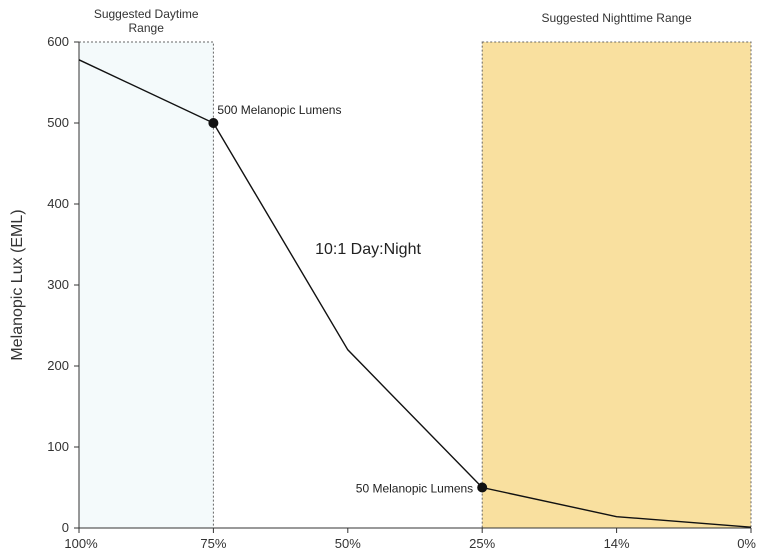  What do you see at coordinates (58, 446) in the screenshot?
I see `y-tick-label: 100` at bounding box center [58, 446].